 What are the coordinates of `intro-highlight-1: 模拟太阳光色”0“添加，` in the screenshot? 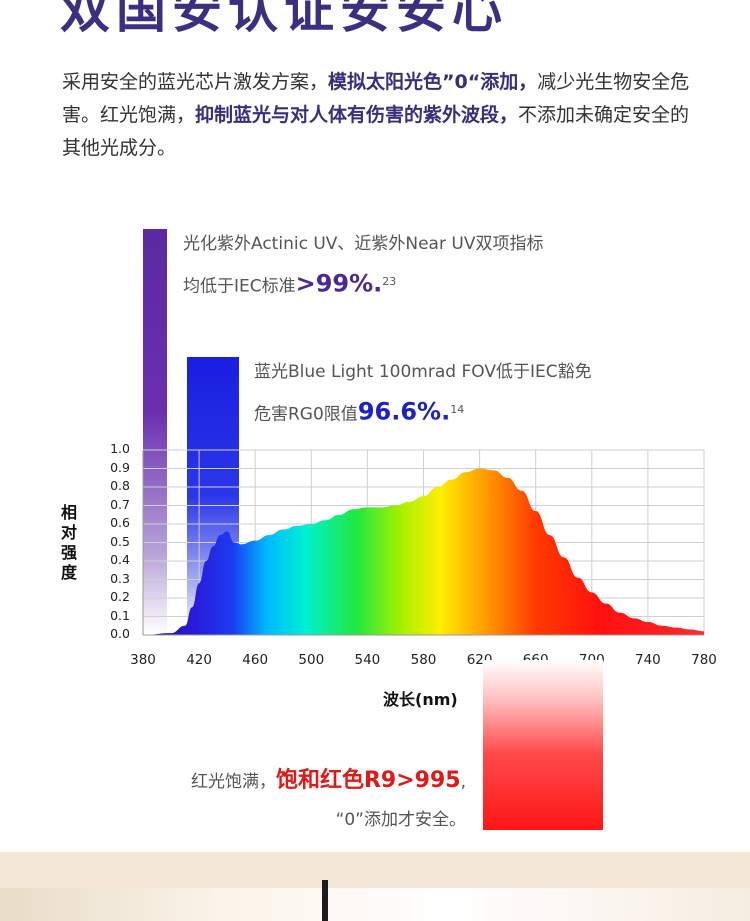 It's located at (433, 82).